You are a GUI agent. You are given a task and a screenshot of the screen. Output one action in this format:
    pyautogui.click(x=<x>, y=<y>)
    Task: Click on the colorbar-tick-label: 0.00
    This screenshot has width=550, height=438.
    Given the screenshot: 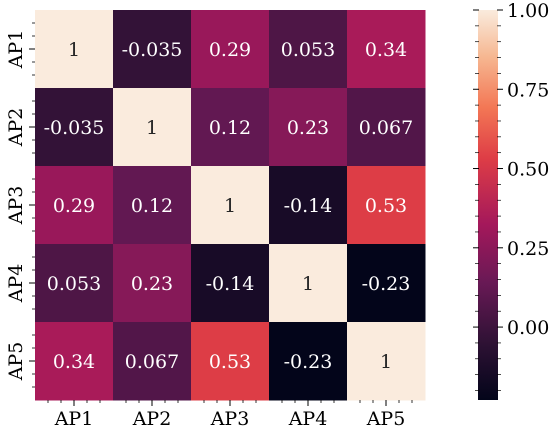 What is the action you would take?
    pyautogui.click(x=528, y=328)
    